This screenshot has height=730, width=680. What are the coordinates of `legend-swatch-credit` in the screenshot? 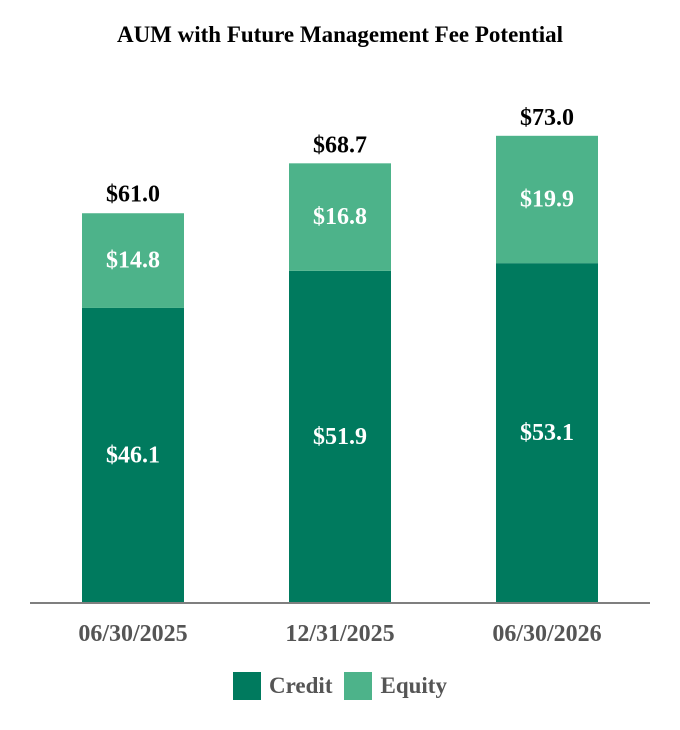 It's located at (247, 686).